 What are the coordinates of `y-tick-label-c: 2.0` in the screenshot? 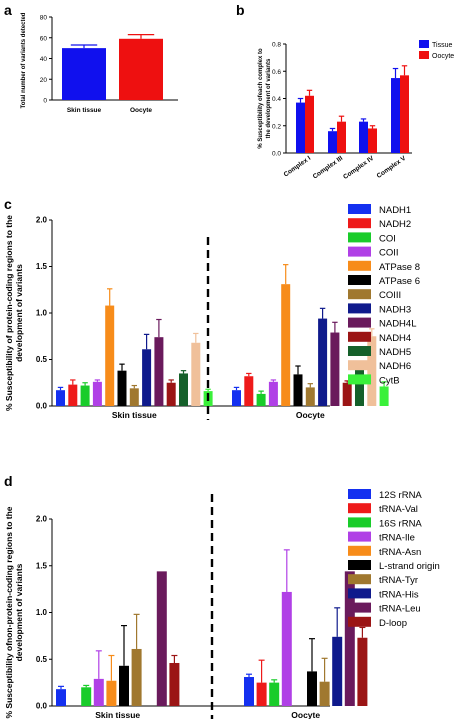 It's located at (42, 220).